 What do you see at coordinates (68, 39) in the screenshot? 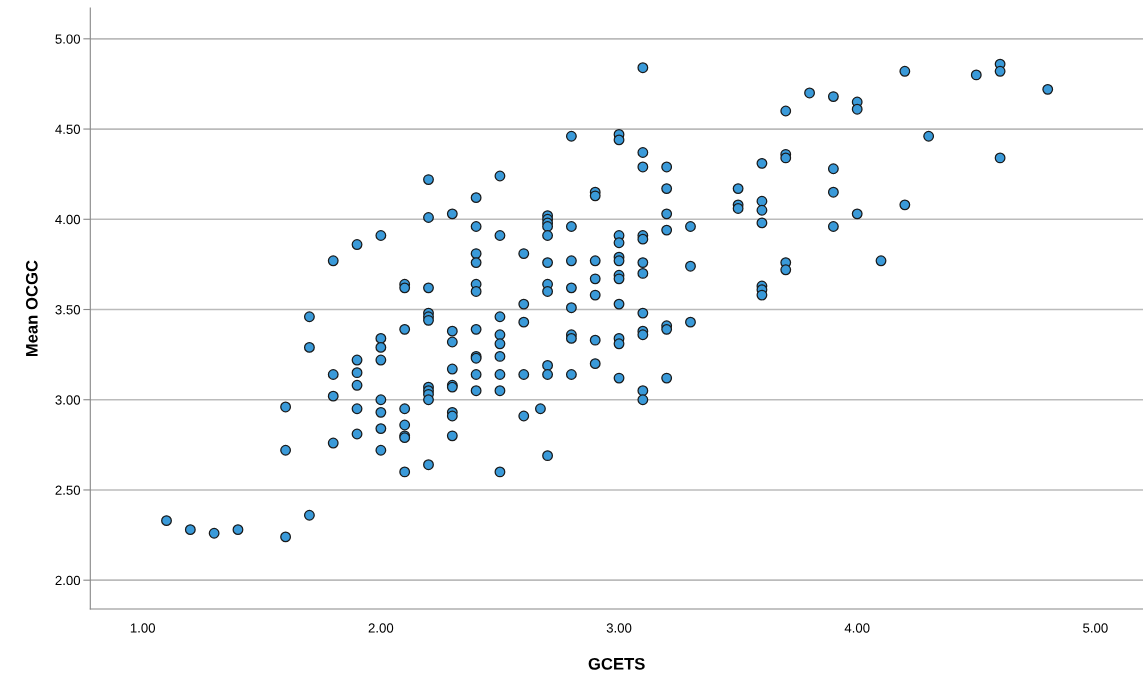
I see `y-tick-label: 5.00` at bounding box center [68, 39].